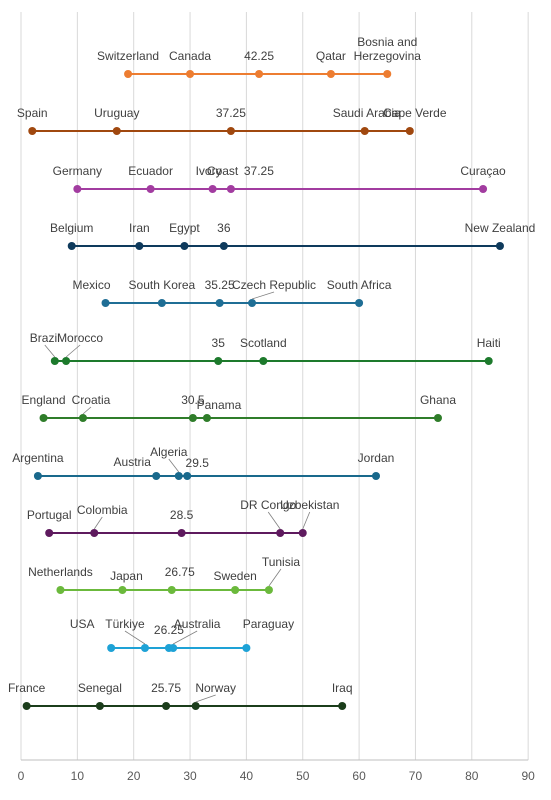  What do you see at coordinates (472, 776) in the screenshot?
I see `x-tick-label: 80` at bounding box center [472, 776].